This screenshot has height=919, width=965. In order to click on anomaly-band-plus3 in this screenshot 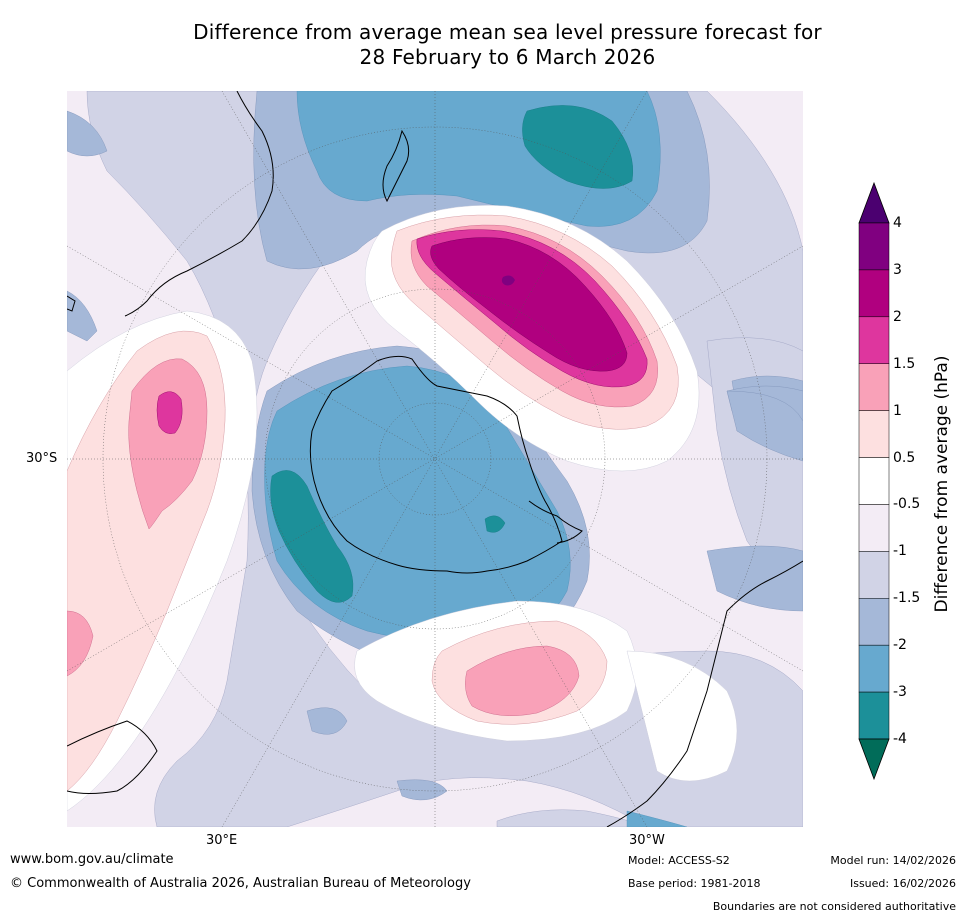, I will do `click(529, 304)`.